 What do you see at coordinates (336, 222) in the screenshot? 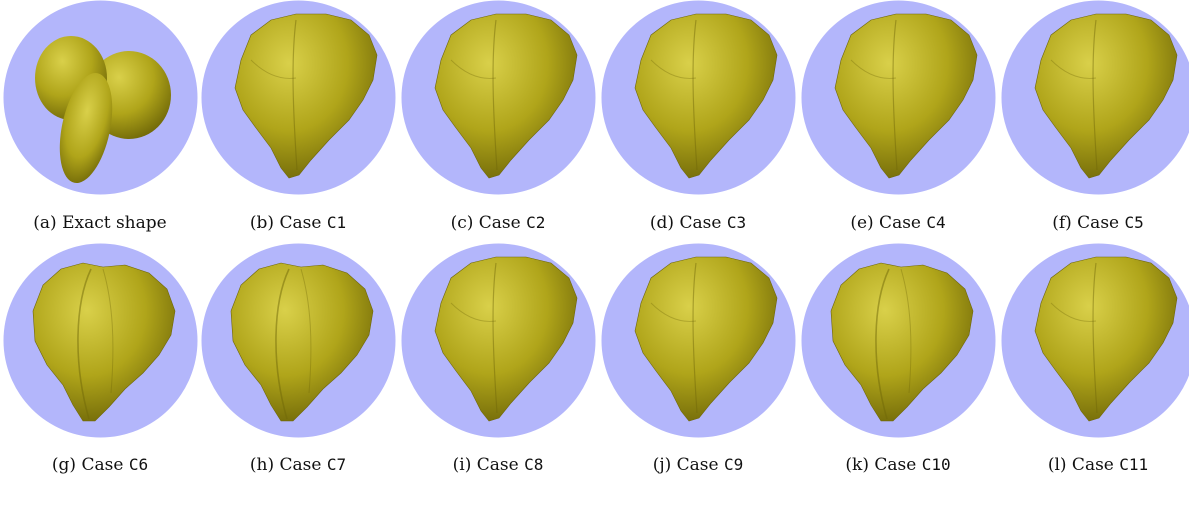
I see `case-code: C1` at bounding box center [336, 222].